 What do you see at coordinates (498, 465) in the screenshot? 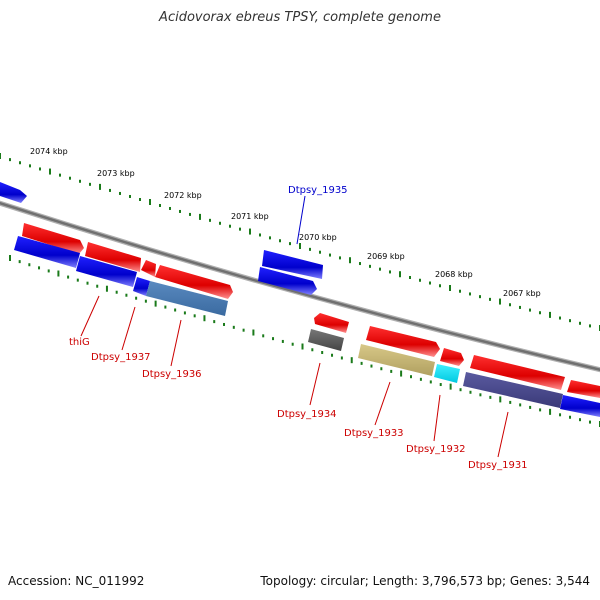
I see `gene-label-dtpsy-1931: Dtpsy_1931` at bounding box center [498, 465].